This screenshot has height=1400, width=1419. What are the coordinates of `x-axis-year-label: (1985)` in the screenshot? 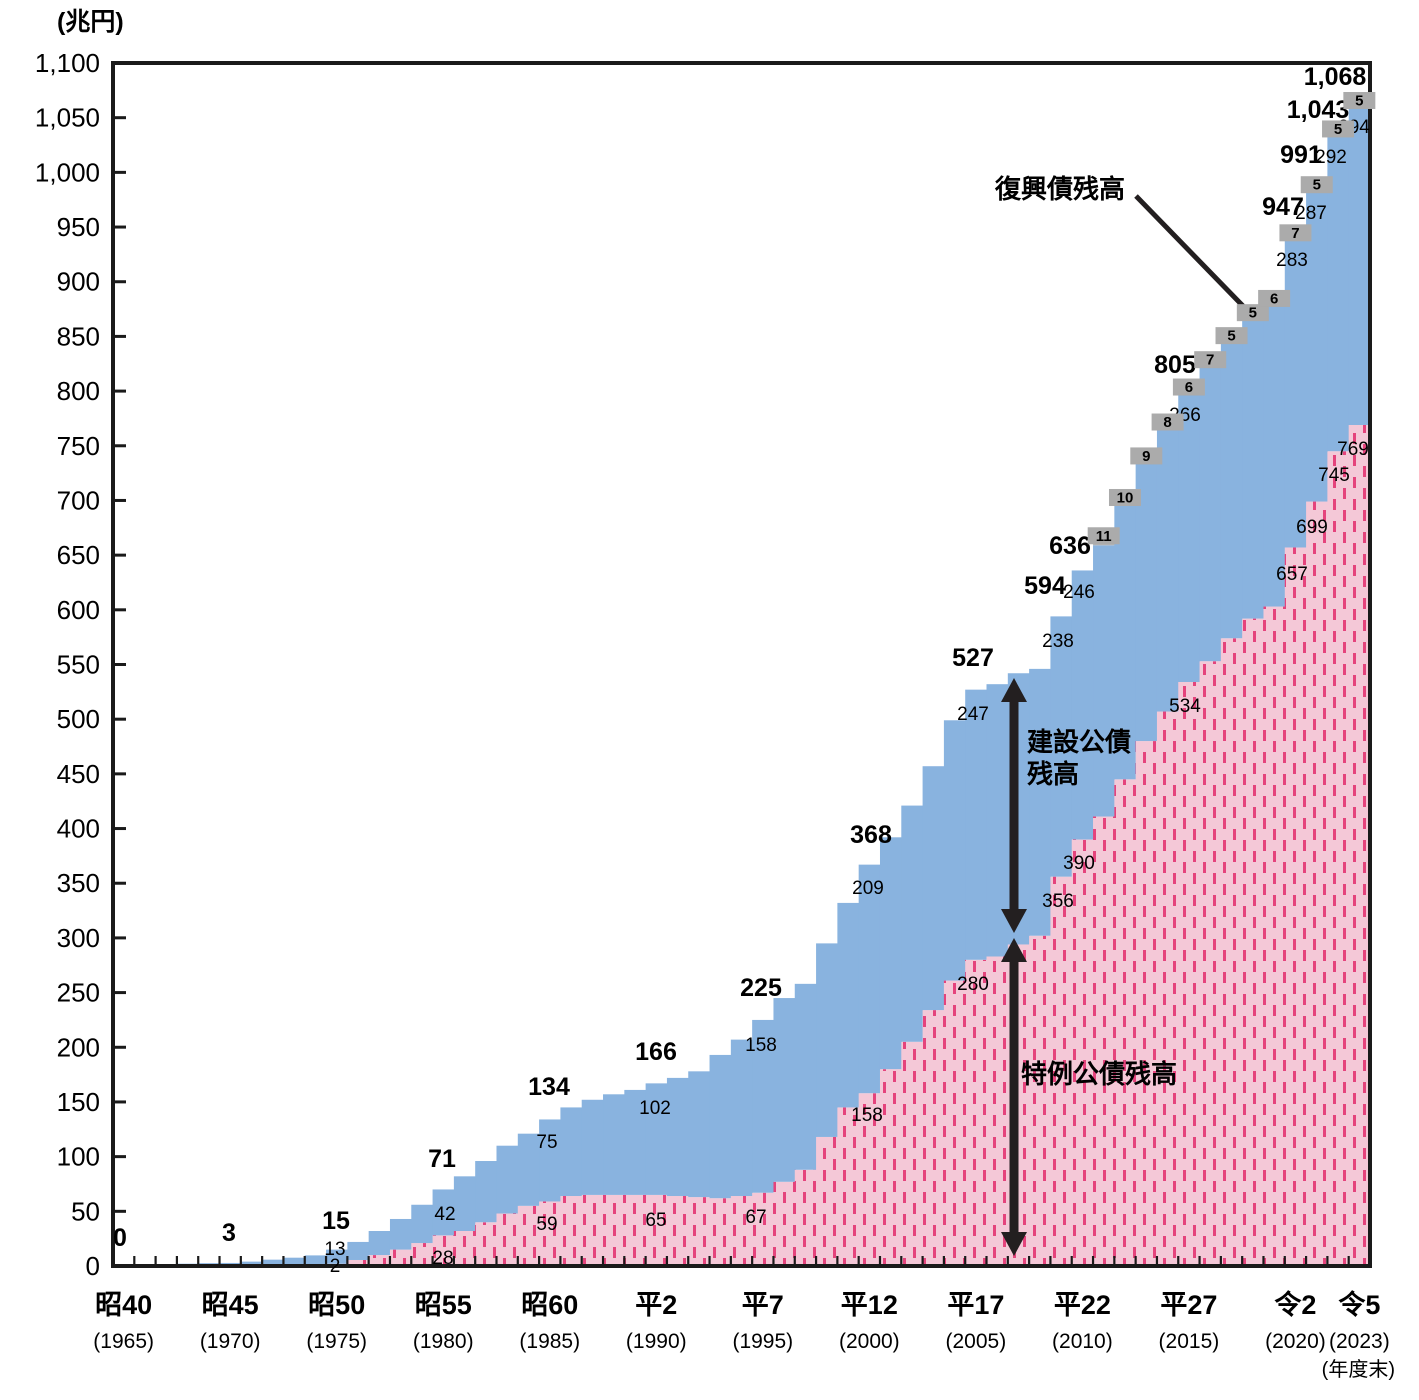 It's located at (549, 1341).